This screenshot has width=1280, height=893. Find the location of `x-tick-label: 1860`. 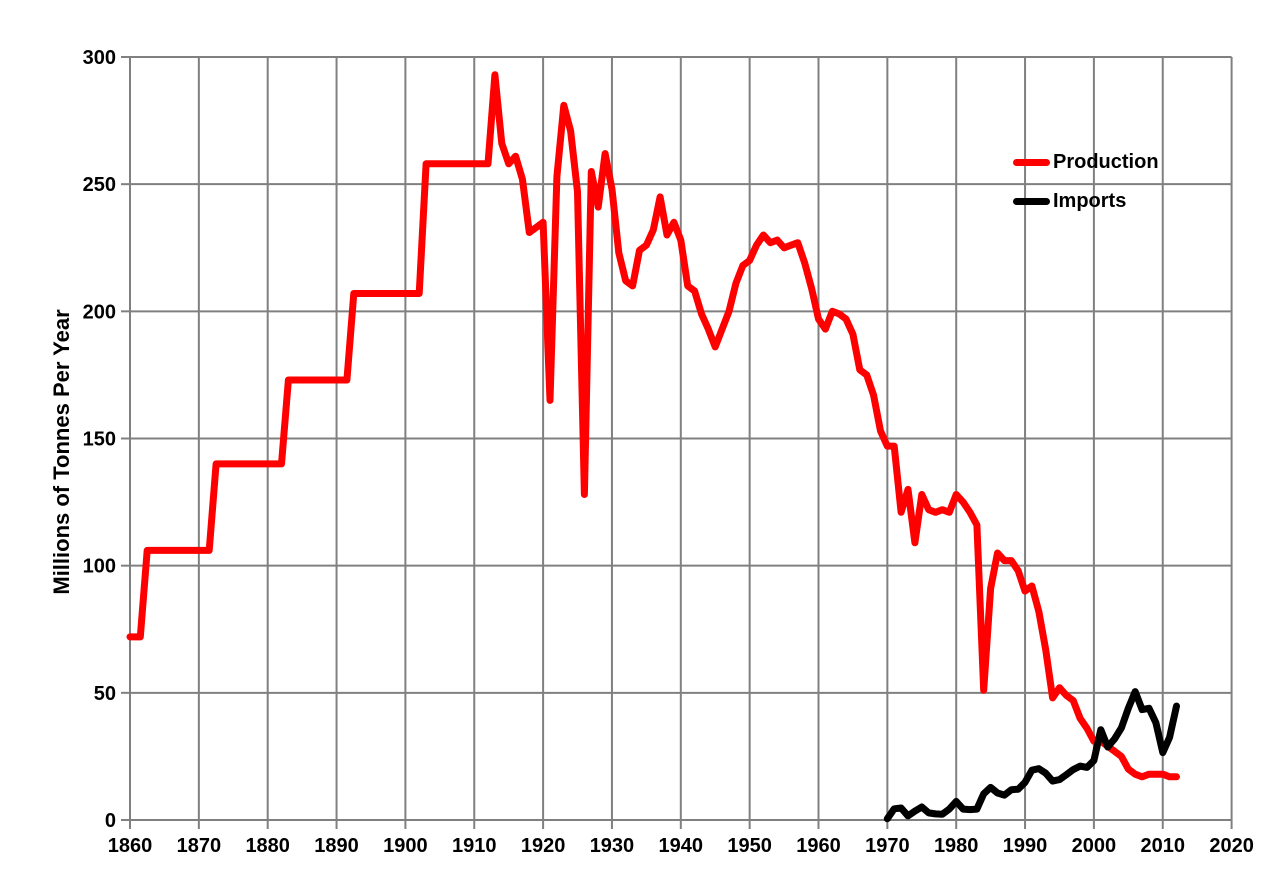

x-tick-label: 1860 is located at coordinates (130, 846).